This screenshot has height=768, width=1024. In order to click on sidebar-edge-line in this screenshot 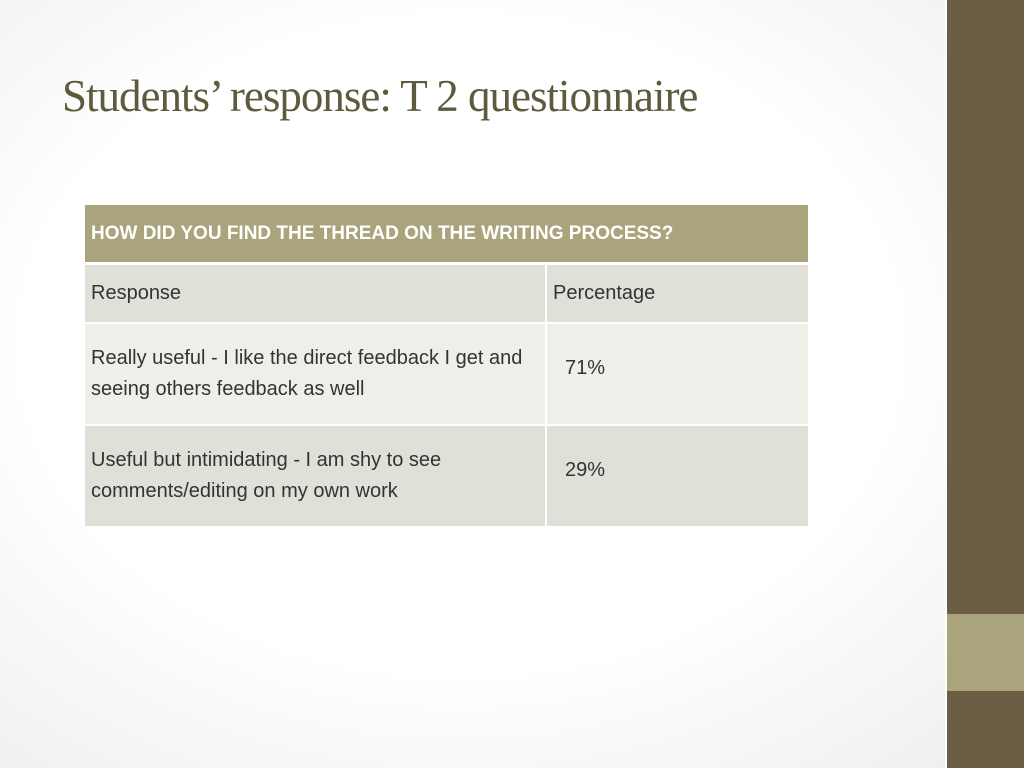, I will do `click(946, 384)`.